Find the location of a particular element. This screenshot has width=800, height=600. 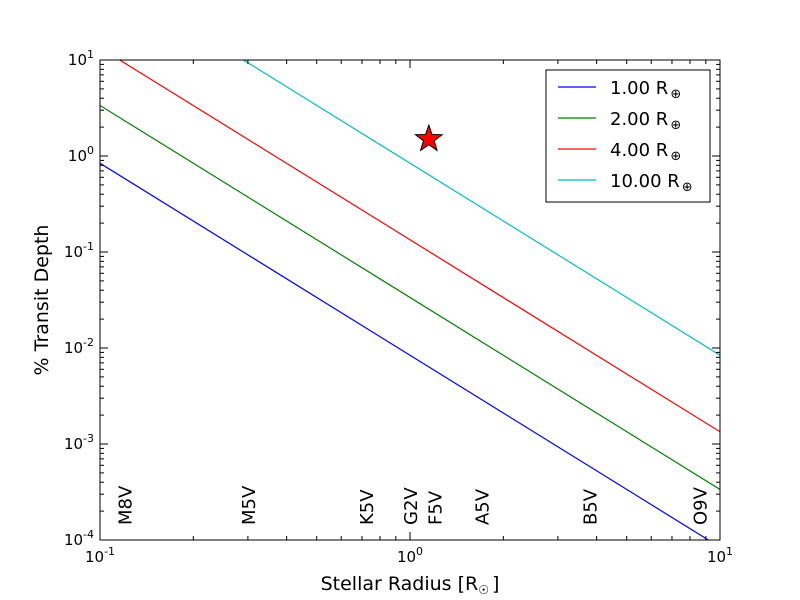

x-tick-label: 10⁰ is located at coordinates (410, 555).